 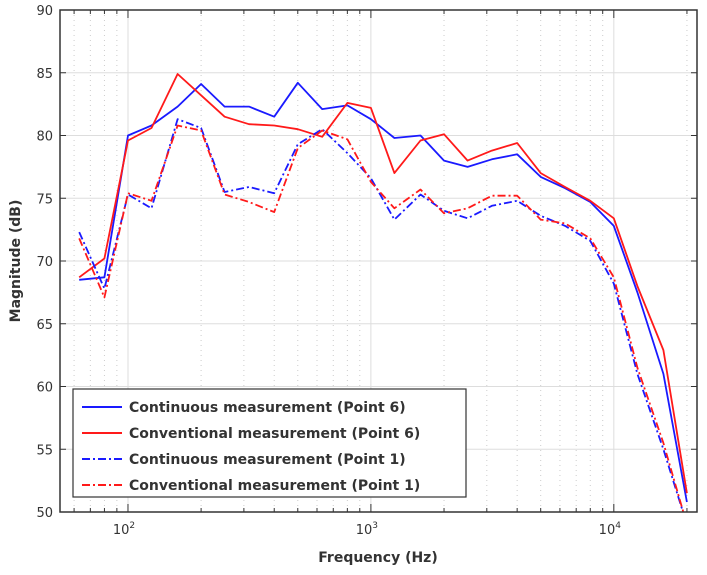 I want to click on x-tick-label: 10², so click(x=124, y=529).